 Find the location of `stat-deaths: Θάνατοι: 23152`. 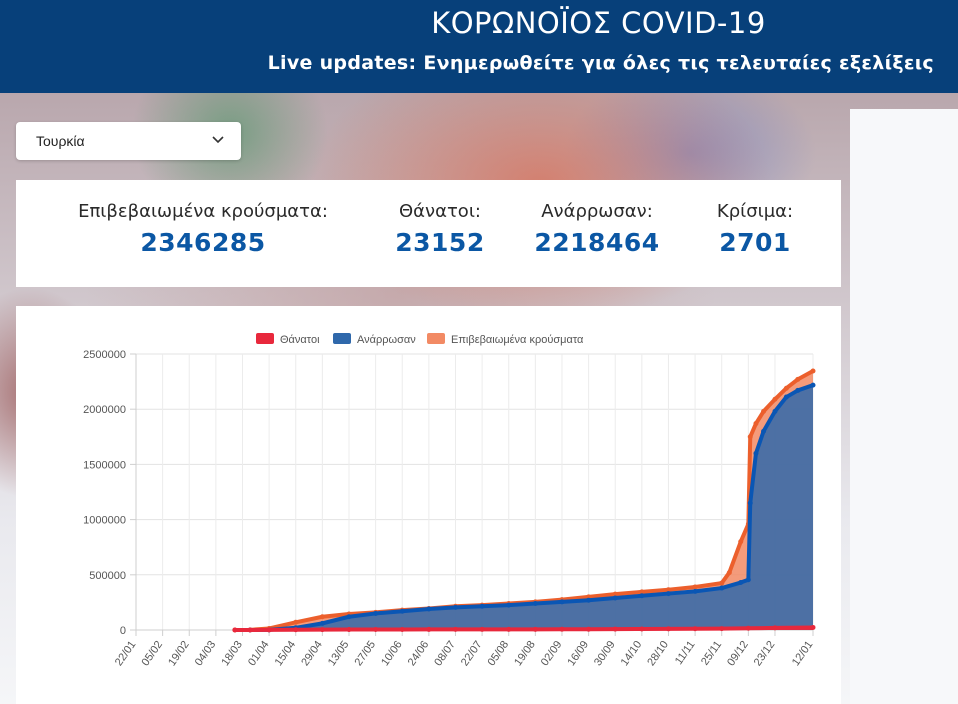

stat-deaths: Θάνατοι: 23152 is located at coordinates (440, 229).